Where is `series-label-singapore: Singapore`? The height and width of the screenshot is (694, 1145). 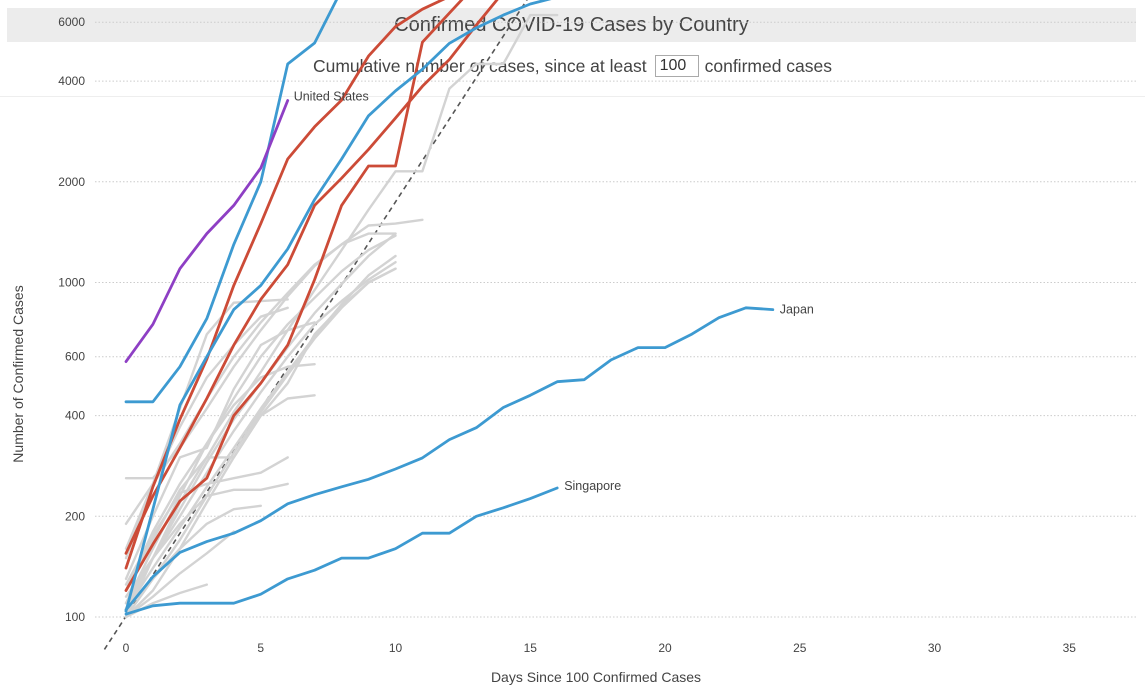 series-label-singapore: Singapore is located at coordinates (592, 486).